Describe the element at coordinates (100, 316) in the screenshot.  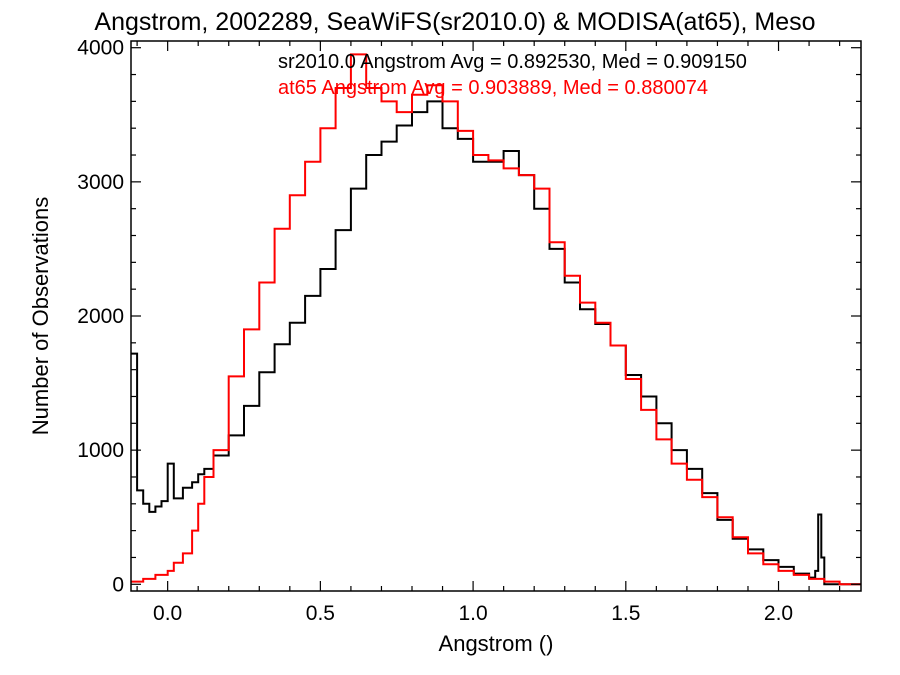
I see `y-tick-label: 2000` at that location.